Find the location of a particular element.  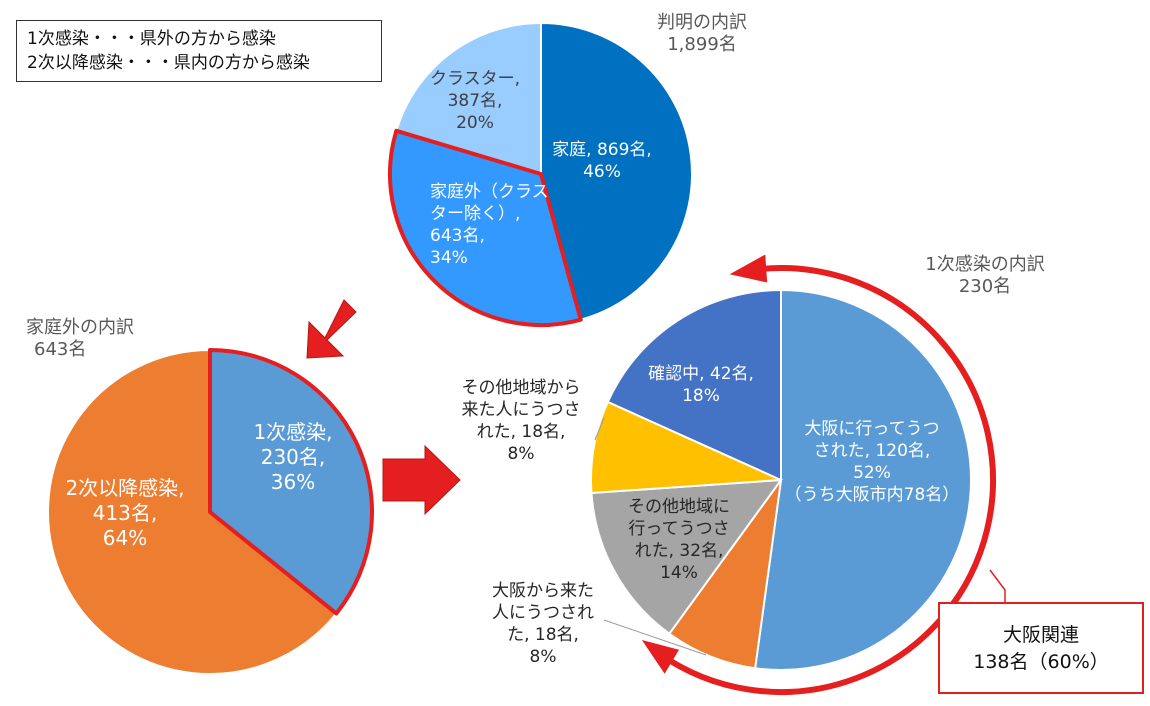

callout-title: 大阪関連 is located at coordinates (1040, 635).